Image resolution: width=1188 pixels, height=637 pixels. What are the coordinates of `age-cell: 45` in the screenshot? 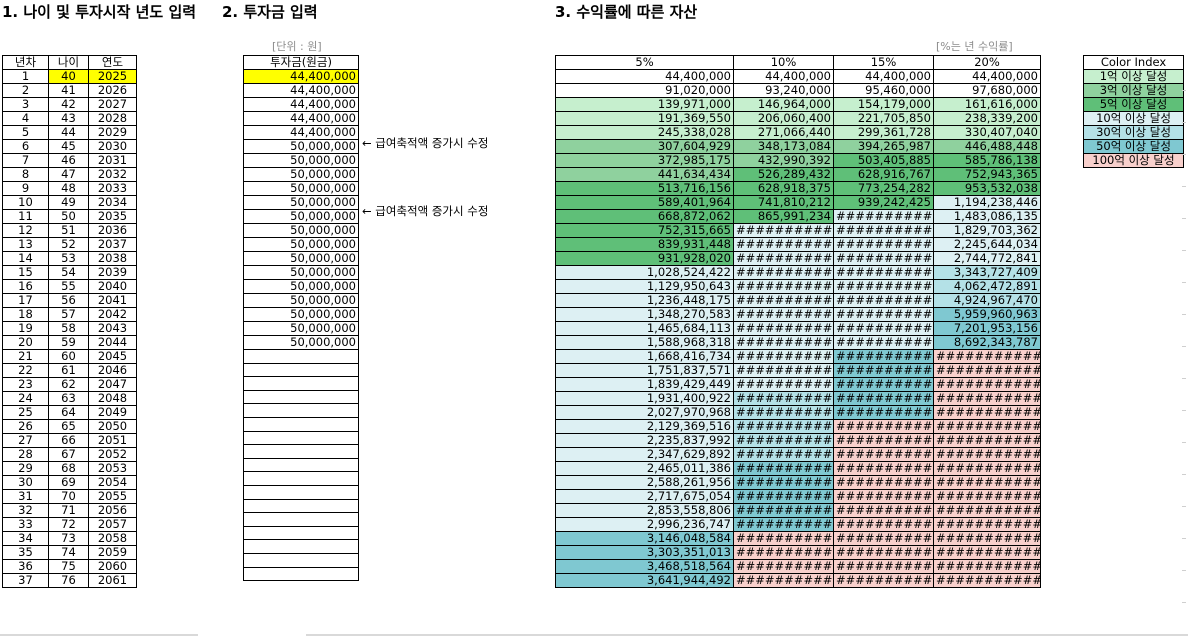 It's located at (68, 146).